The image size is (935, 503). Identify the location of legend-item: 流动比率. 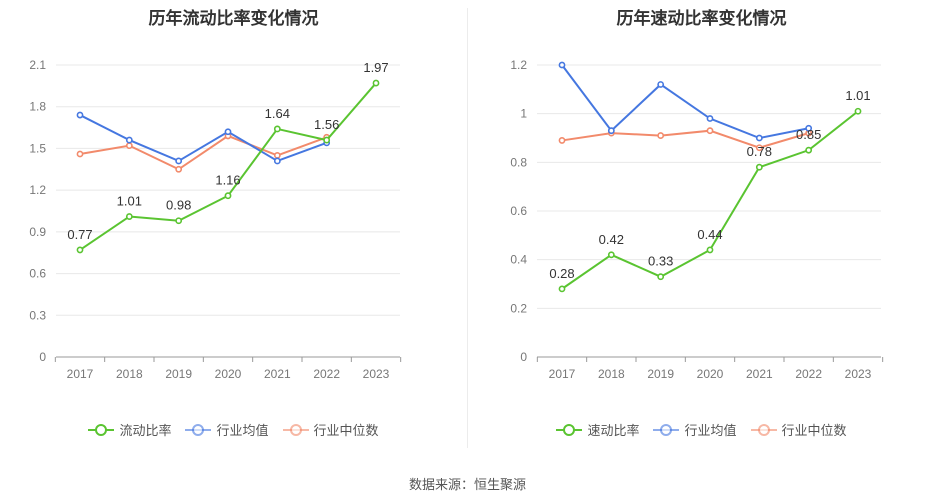
(129, 429).